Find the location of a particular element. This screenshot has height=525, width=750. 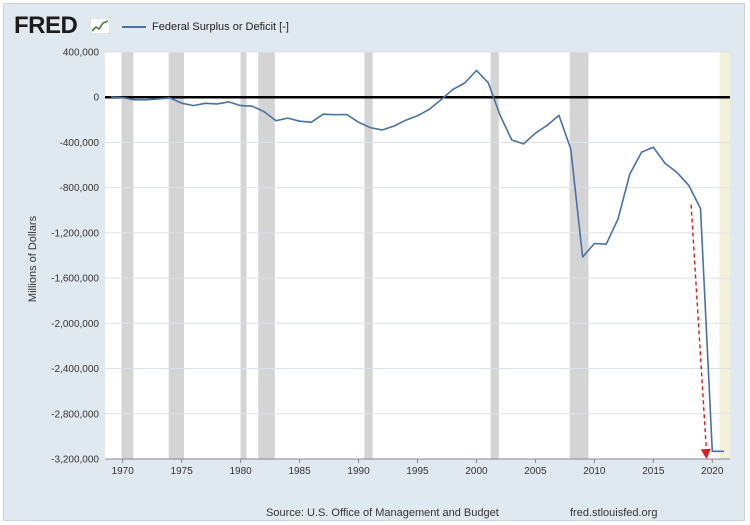

x-tick-label: 1970 is located at coordinates (123, 471).